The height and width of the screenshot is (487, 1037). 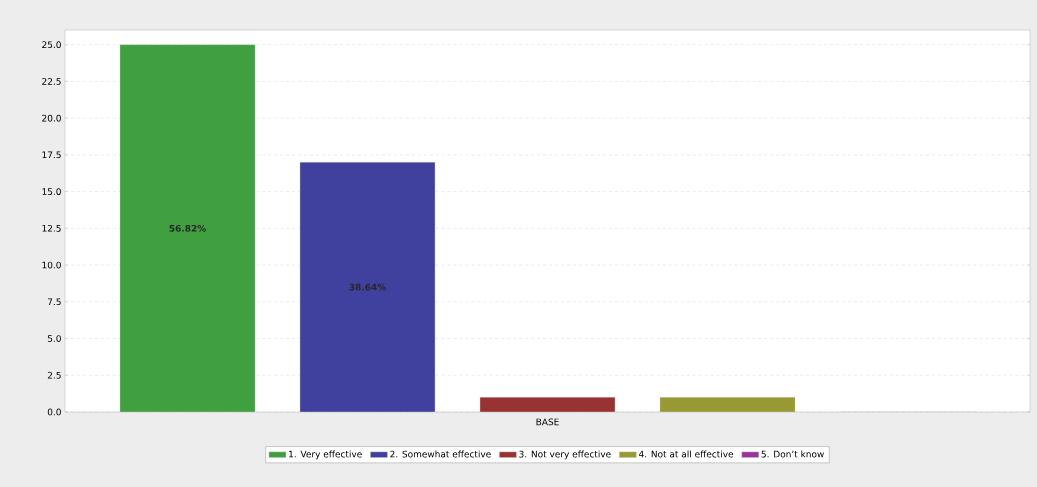 What do you see at coordinates (792, 454) in the screenshot?
I see `legend-label: 5. Don’t know` at bounding box center [792, 454].